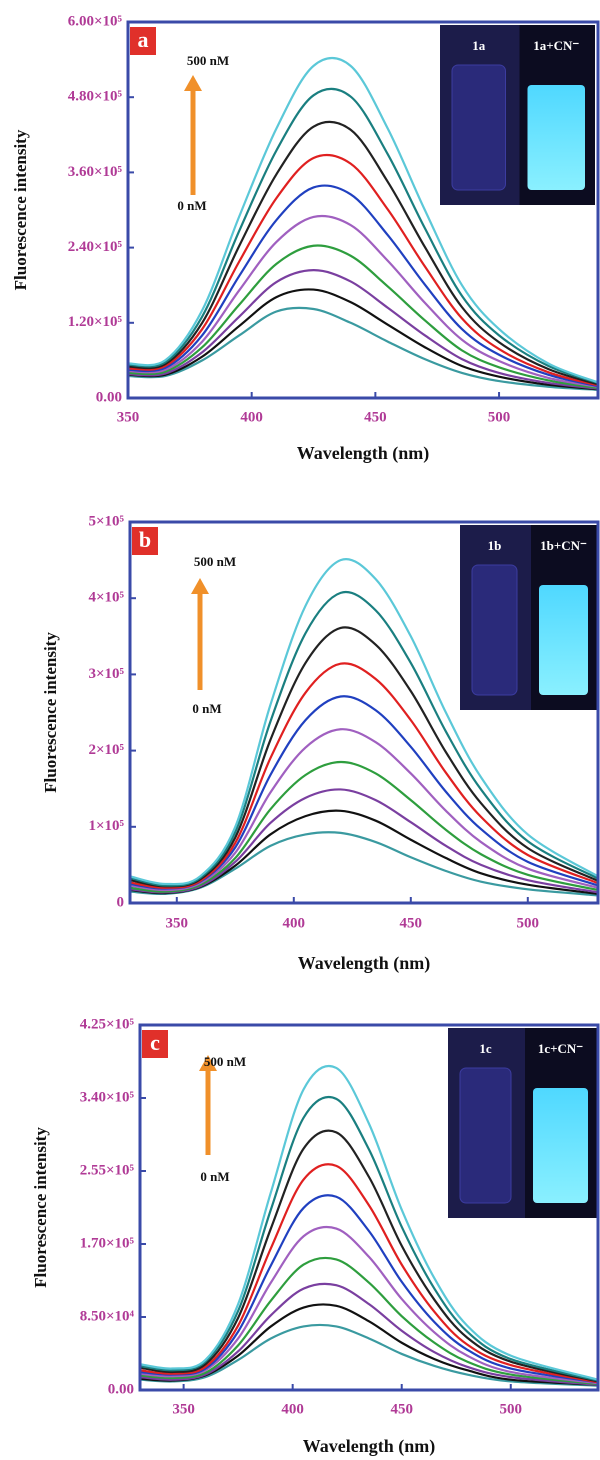 The height and width of the screenshot is (1460, 600). What do you see at coordinates (106, 598) in the screenshot?
I see `y-tick-label: 4×10⁵` at bounding box center [106, 598].